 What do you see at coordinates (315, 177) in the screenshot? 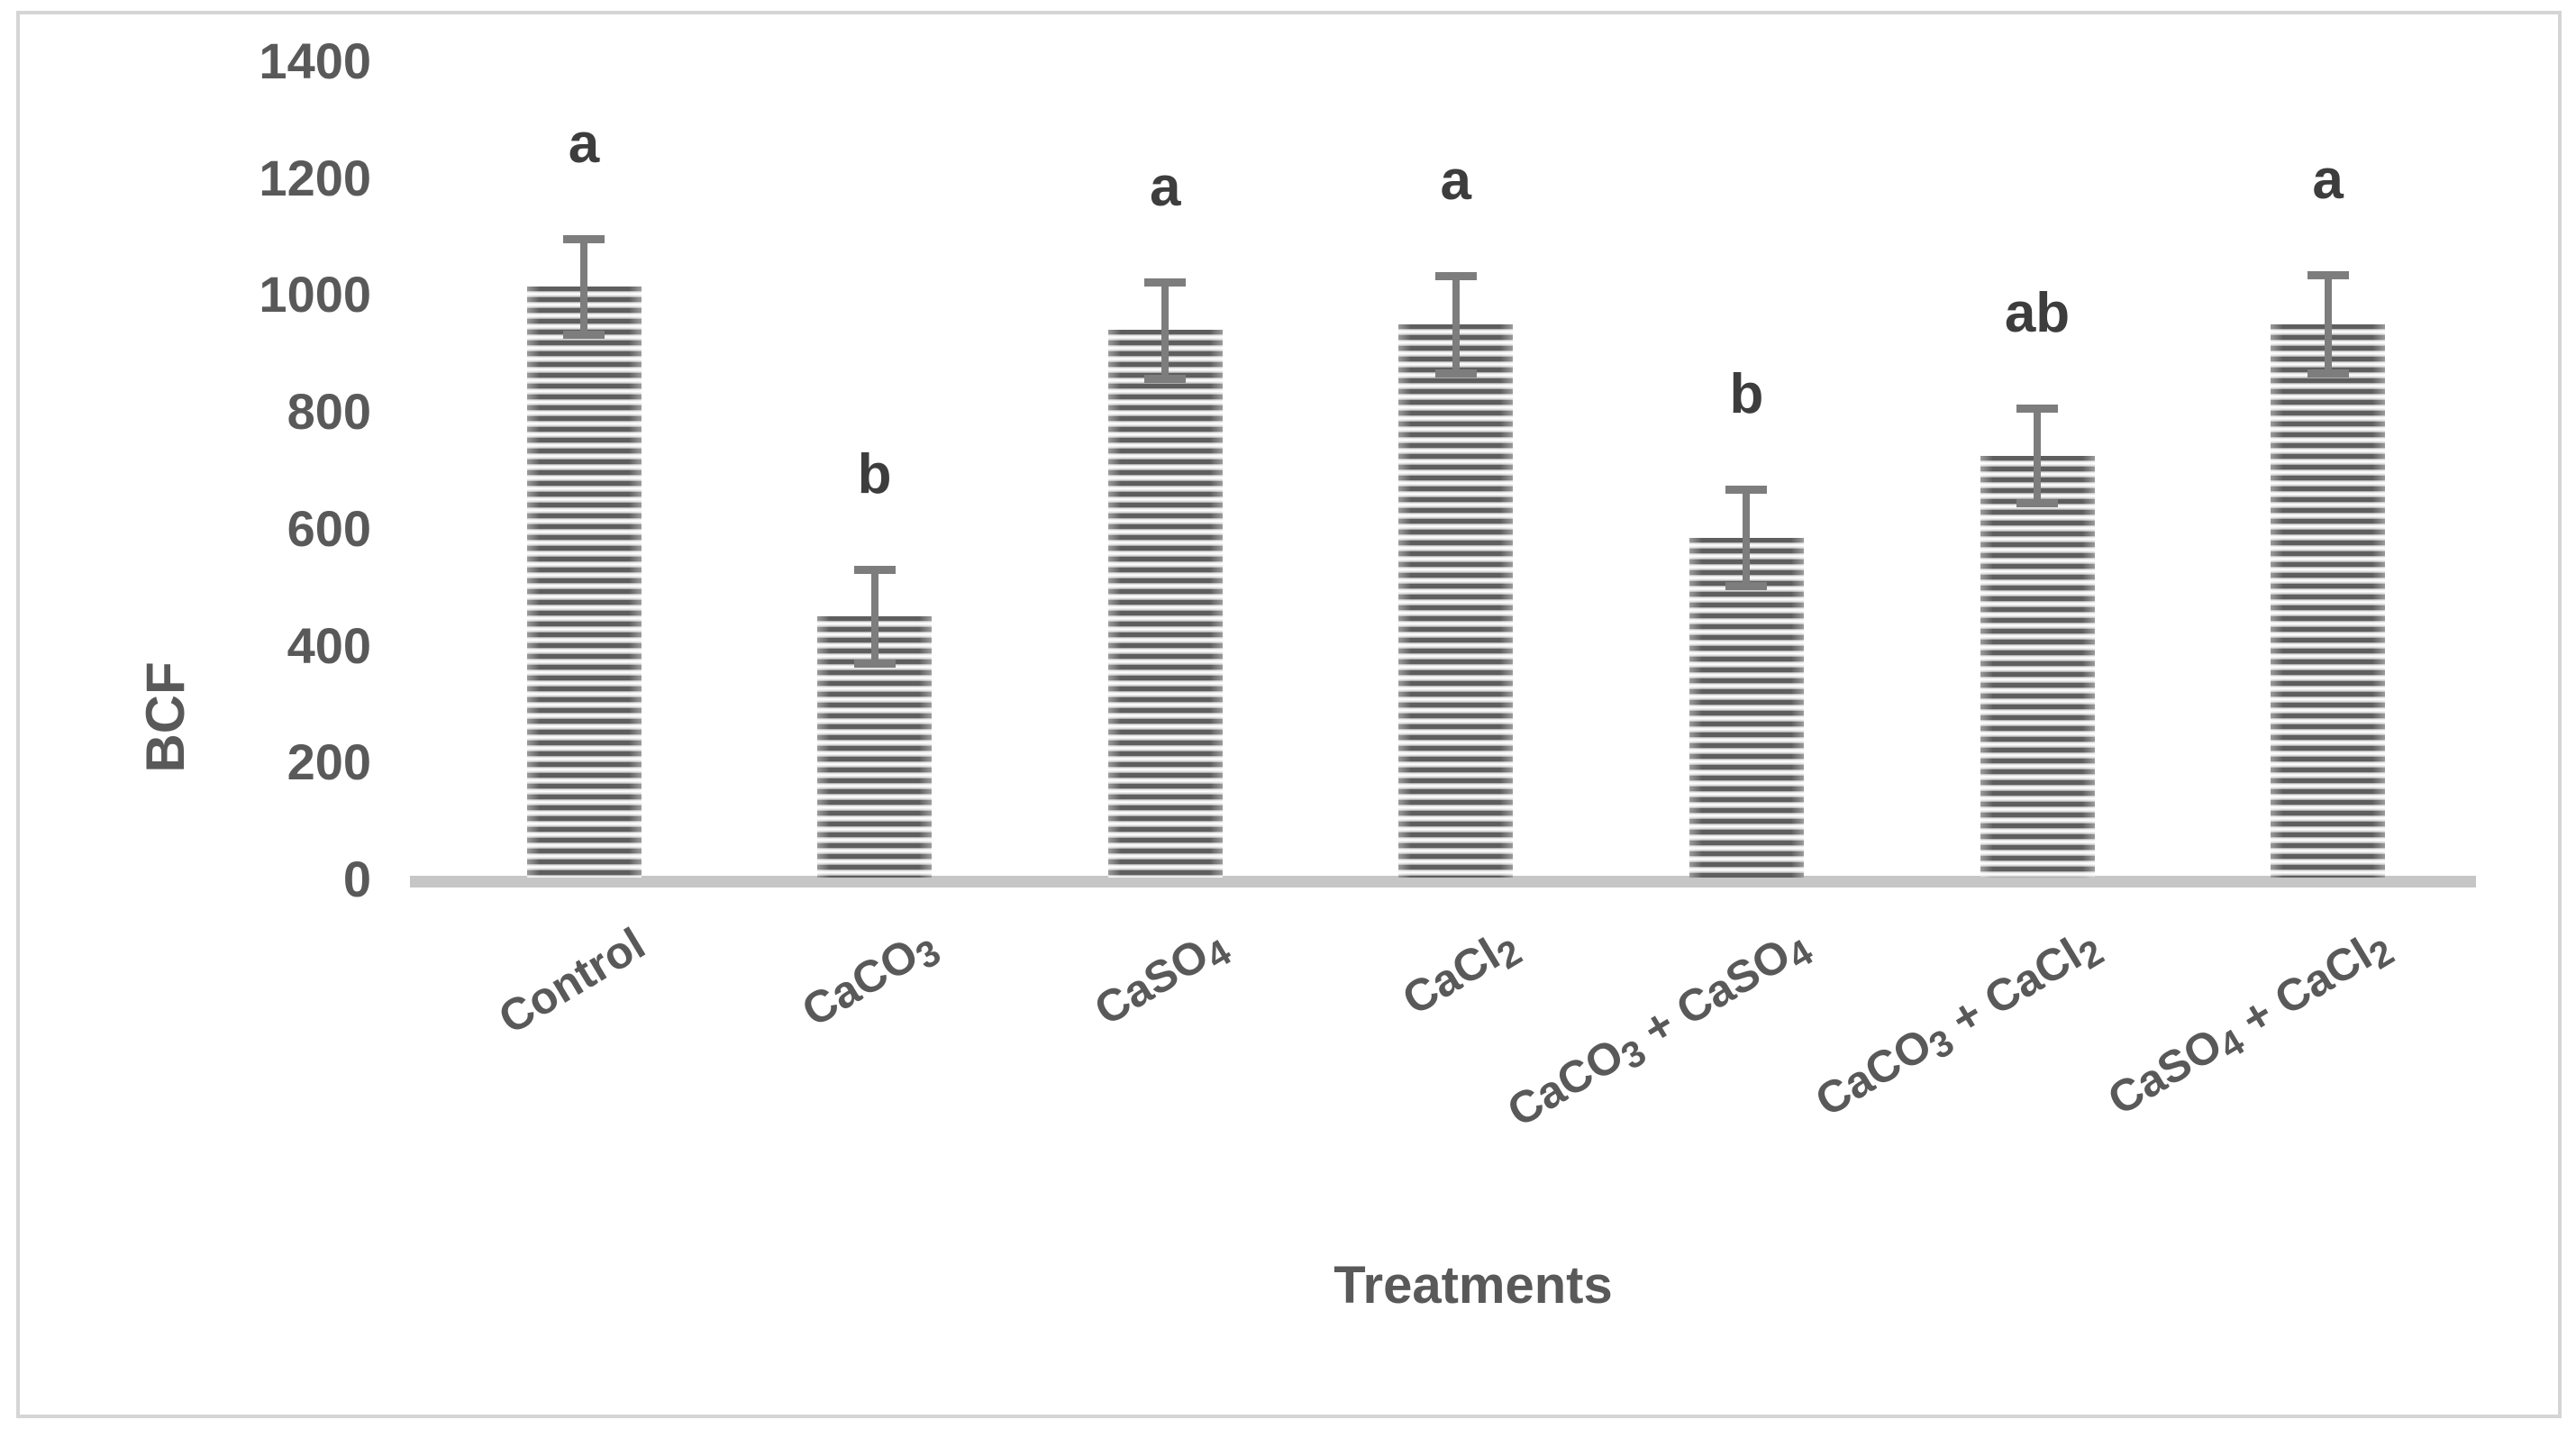
I see `y-tick-label: 1200` at bounding box center [315, 177].